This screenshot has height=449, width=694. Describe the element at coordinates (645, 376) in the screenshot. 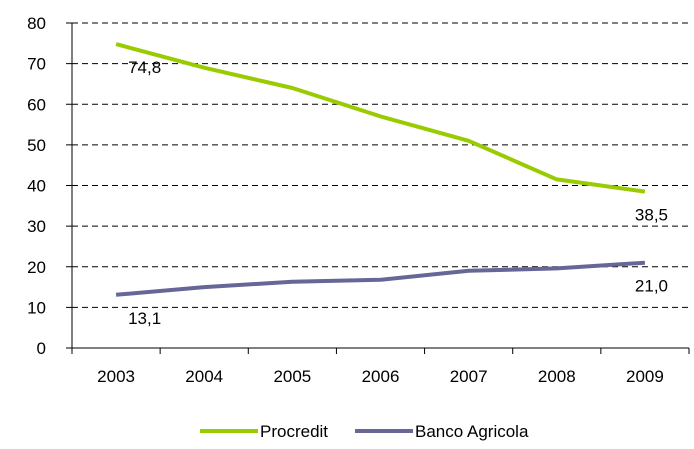

I see `x-tick-label-2009: 2009` at that location.